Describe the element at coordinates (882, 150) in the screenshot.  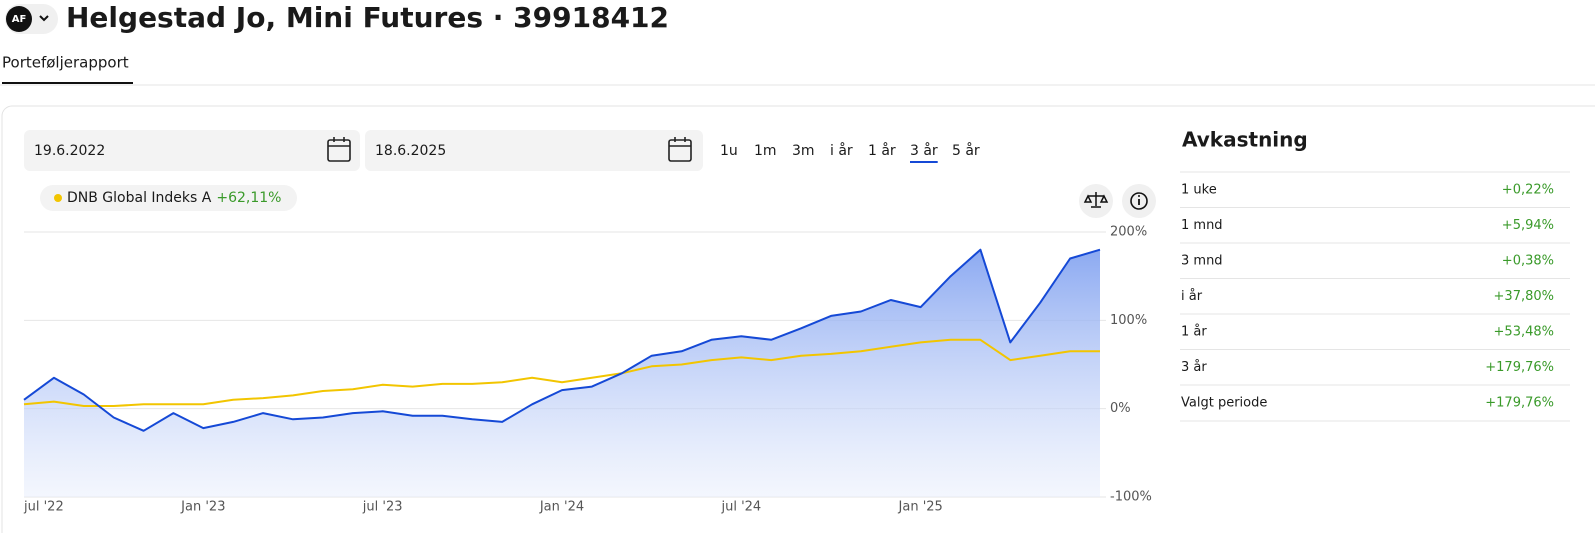
I see `period-button: 1 år` at that location.